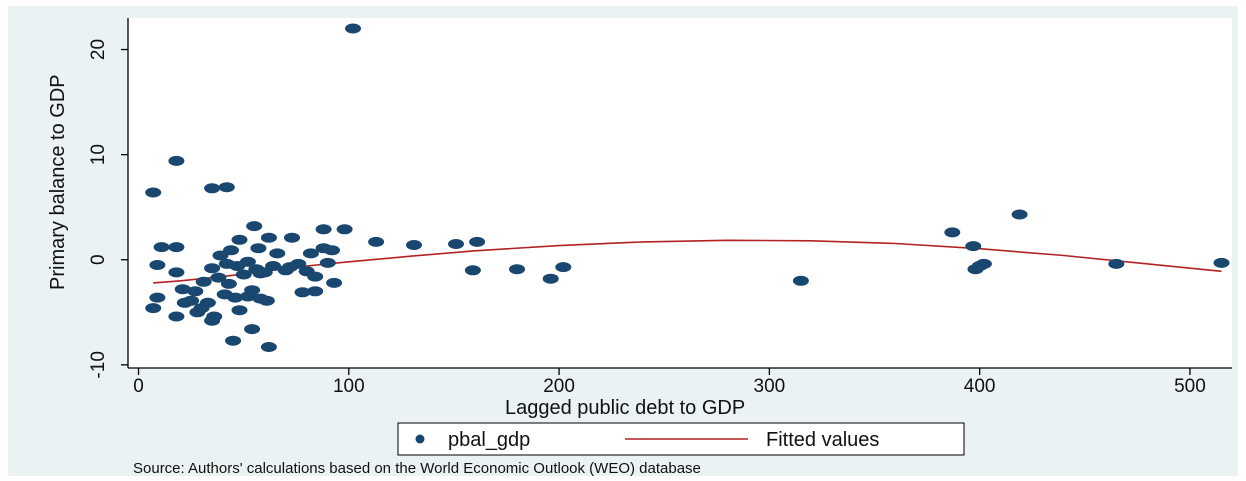 The height and width of the screenshot is (481, 1246). What do you see at coordinates (669, 382) in the screenshot?
I see `x-tick-group: 0 100 200 300 400 500` at bounding box center [669, 382].